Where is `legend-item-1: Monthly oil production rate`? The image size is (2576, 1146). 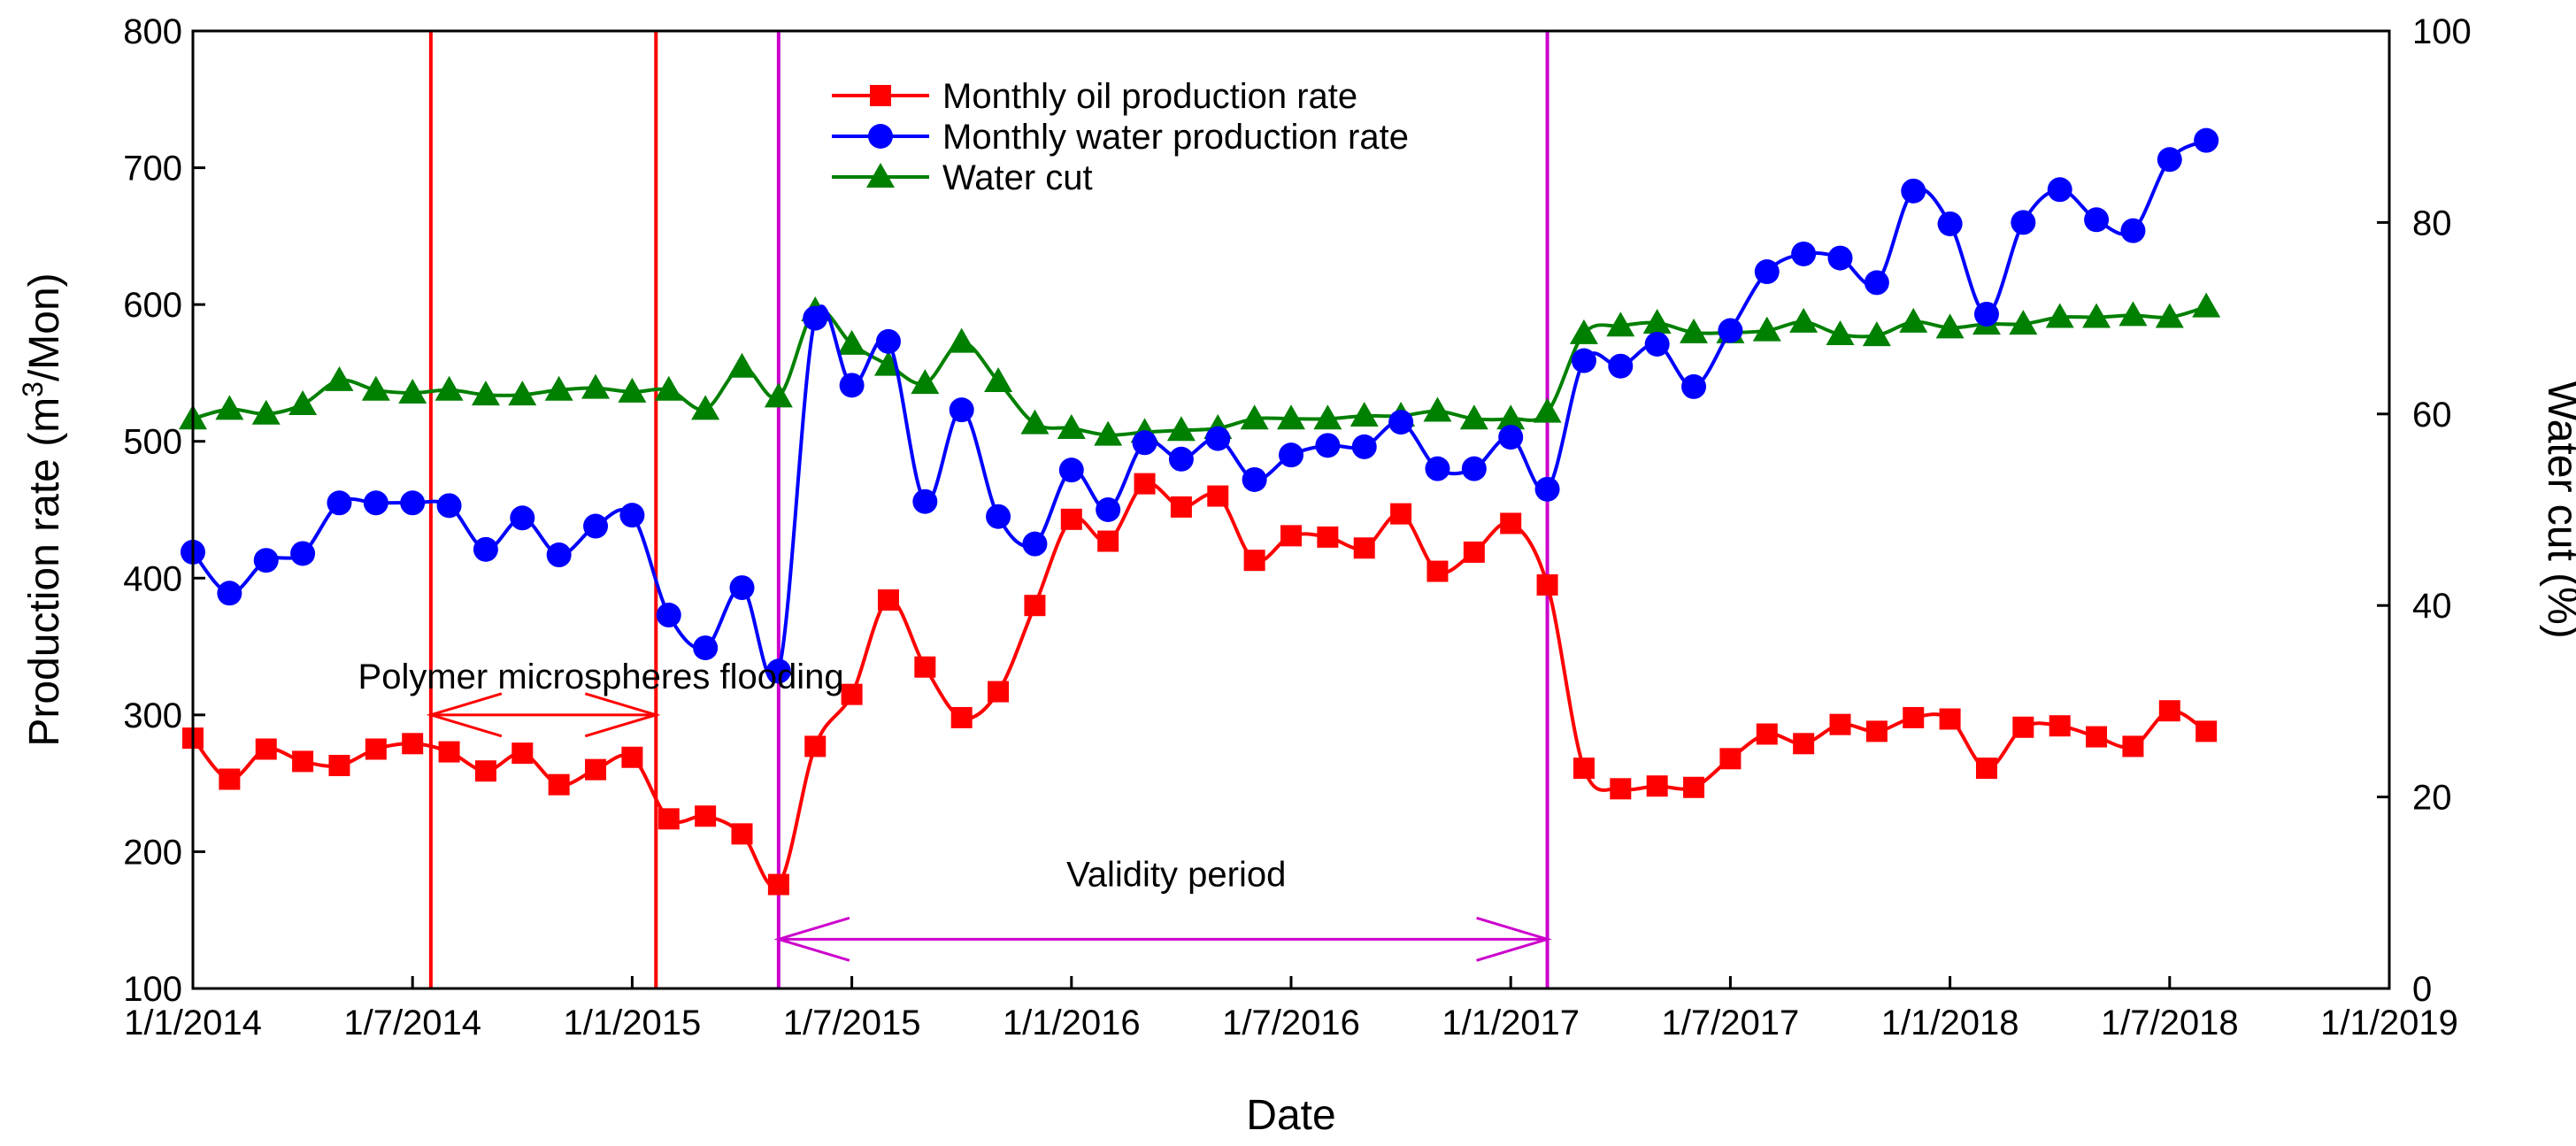 legend-item-1: Monthly oil production rate is located at coordinates (1094, 96).